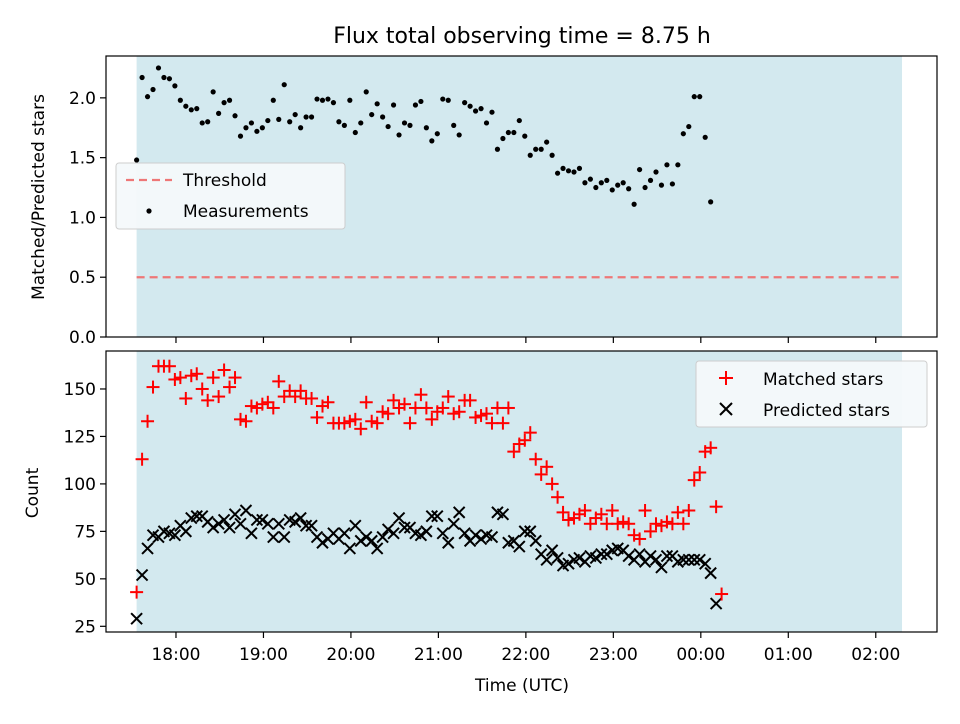 Image resolution: width=960 pixels, height=724 pixels. I want to click on legend-measurement-label: Measurements, so click(246, 212).